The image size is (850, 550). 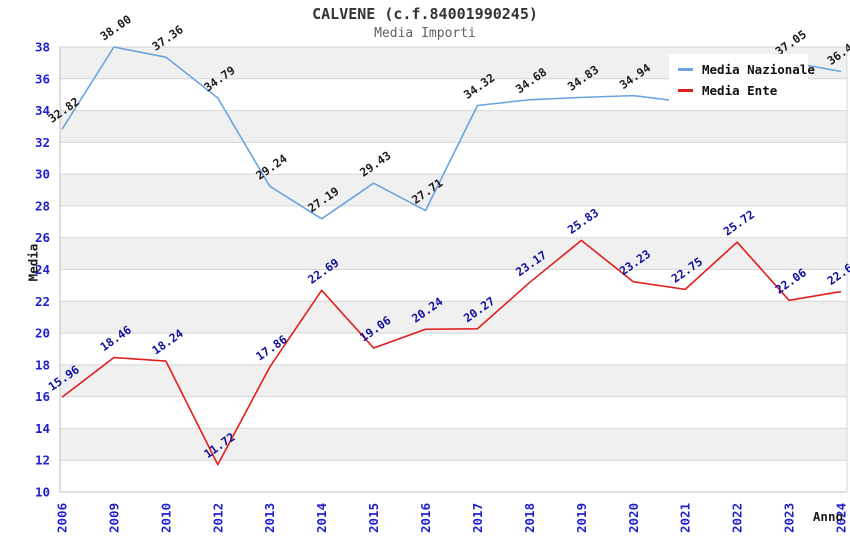 I want to click on y-tick-label: 22, so click(x=42, y=301).